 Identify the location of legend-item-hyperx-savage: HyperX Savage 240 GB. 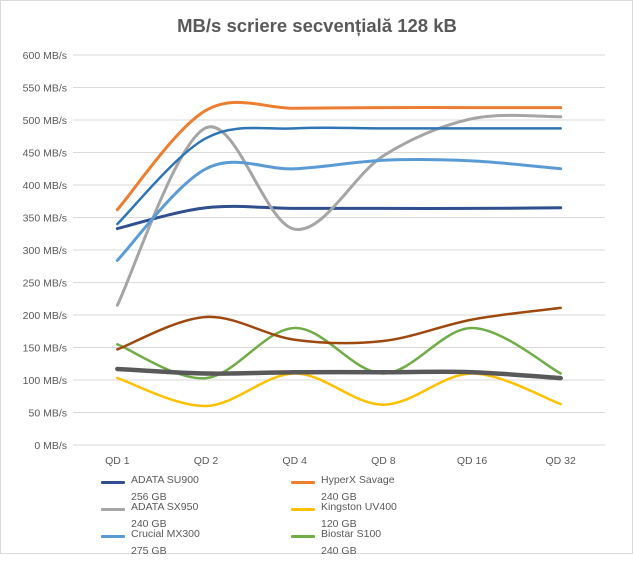
(391, 494).